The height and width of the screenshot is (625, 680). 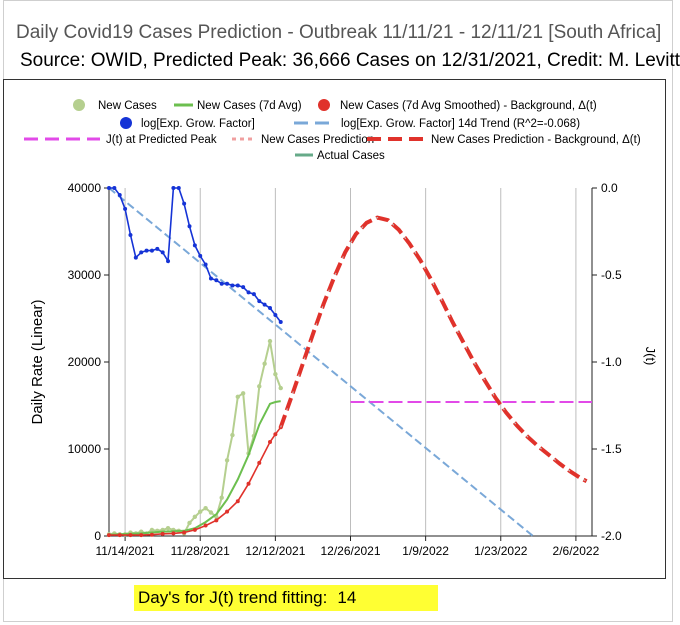 What do you see at coordinates (611, 449) in the screenshot?
I see `y2-tick-label: -1.5` at bounding box center [611, 449].